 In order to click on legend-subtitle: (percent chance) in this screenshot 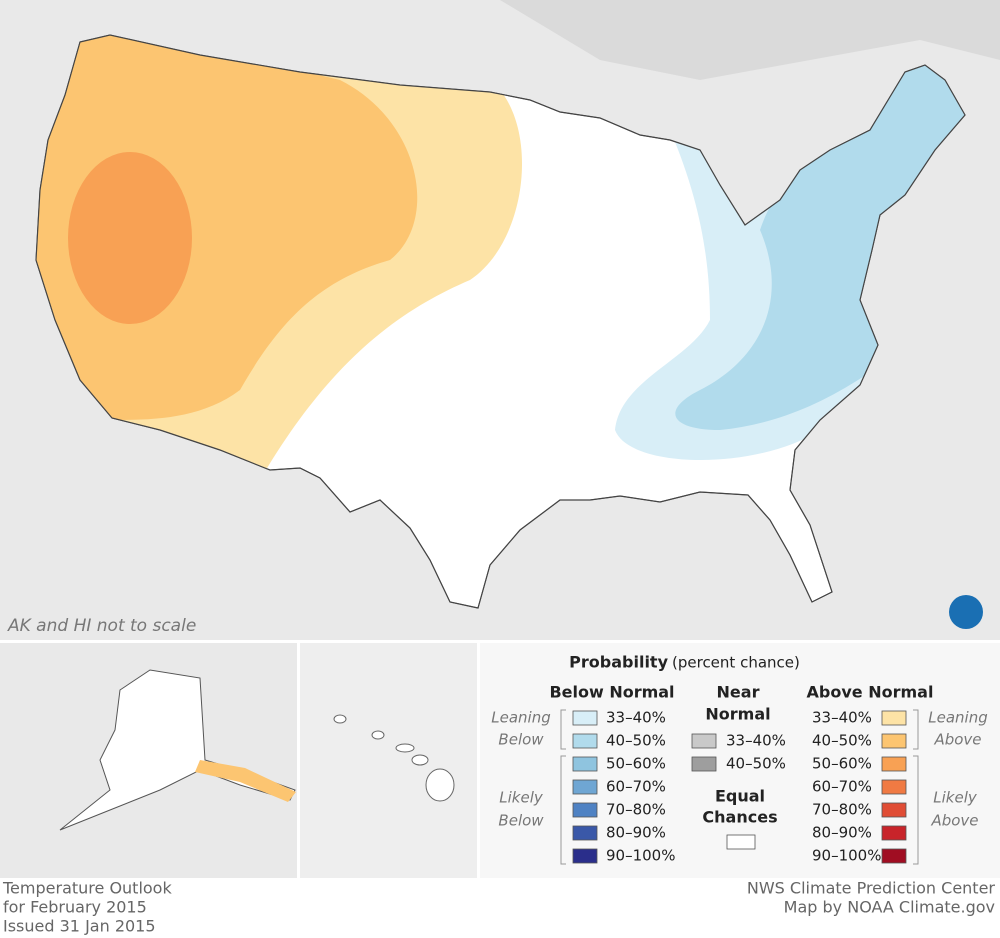, I will do `click(736, 663)`.